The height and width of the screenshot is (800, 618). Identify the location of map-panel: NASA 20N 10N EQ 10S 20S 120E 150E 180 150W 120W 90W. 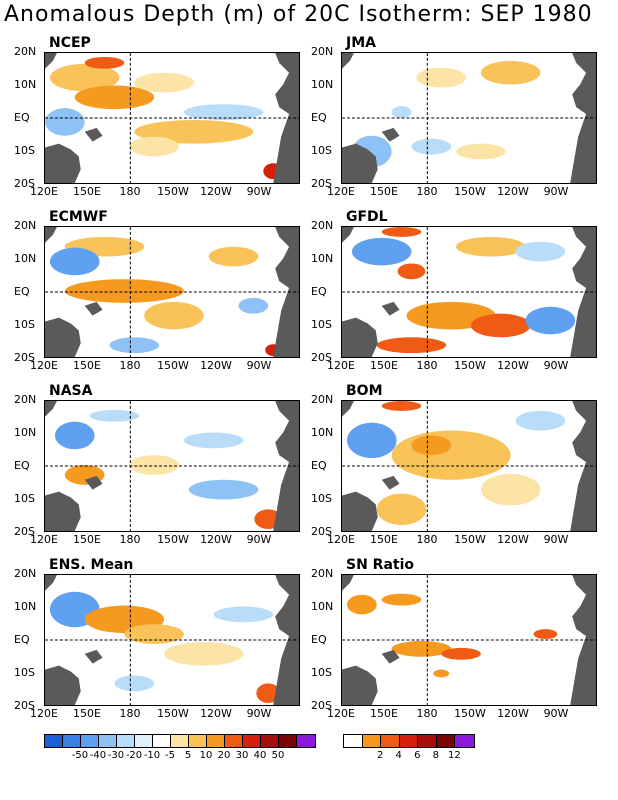
(157, 464).